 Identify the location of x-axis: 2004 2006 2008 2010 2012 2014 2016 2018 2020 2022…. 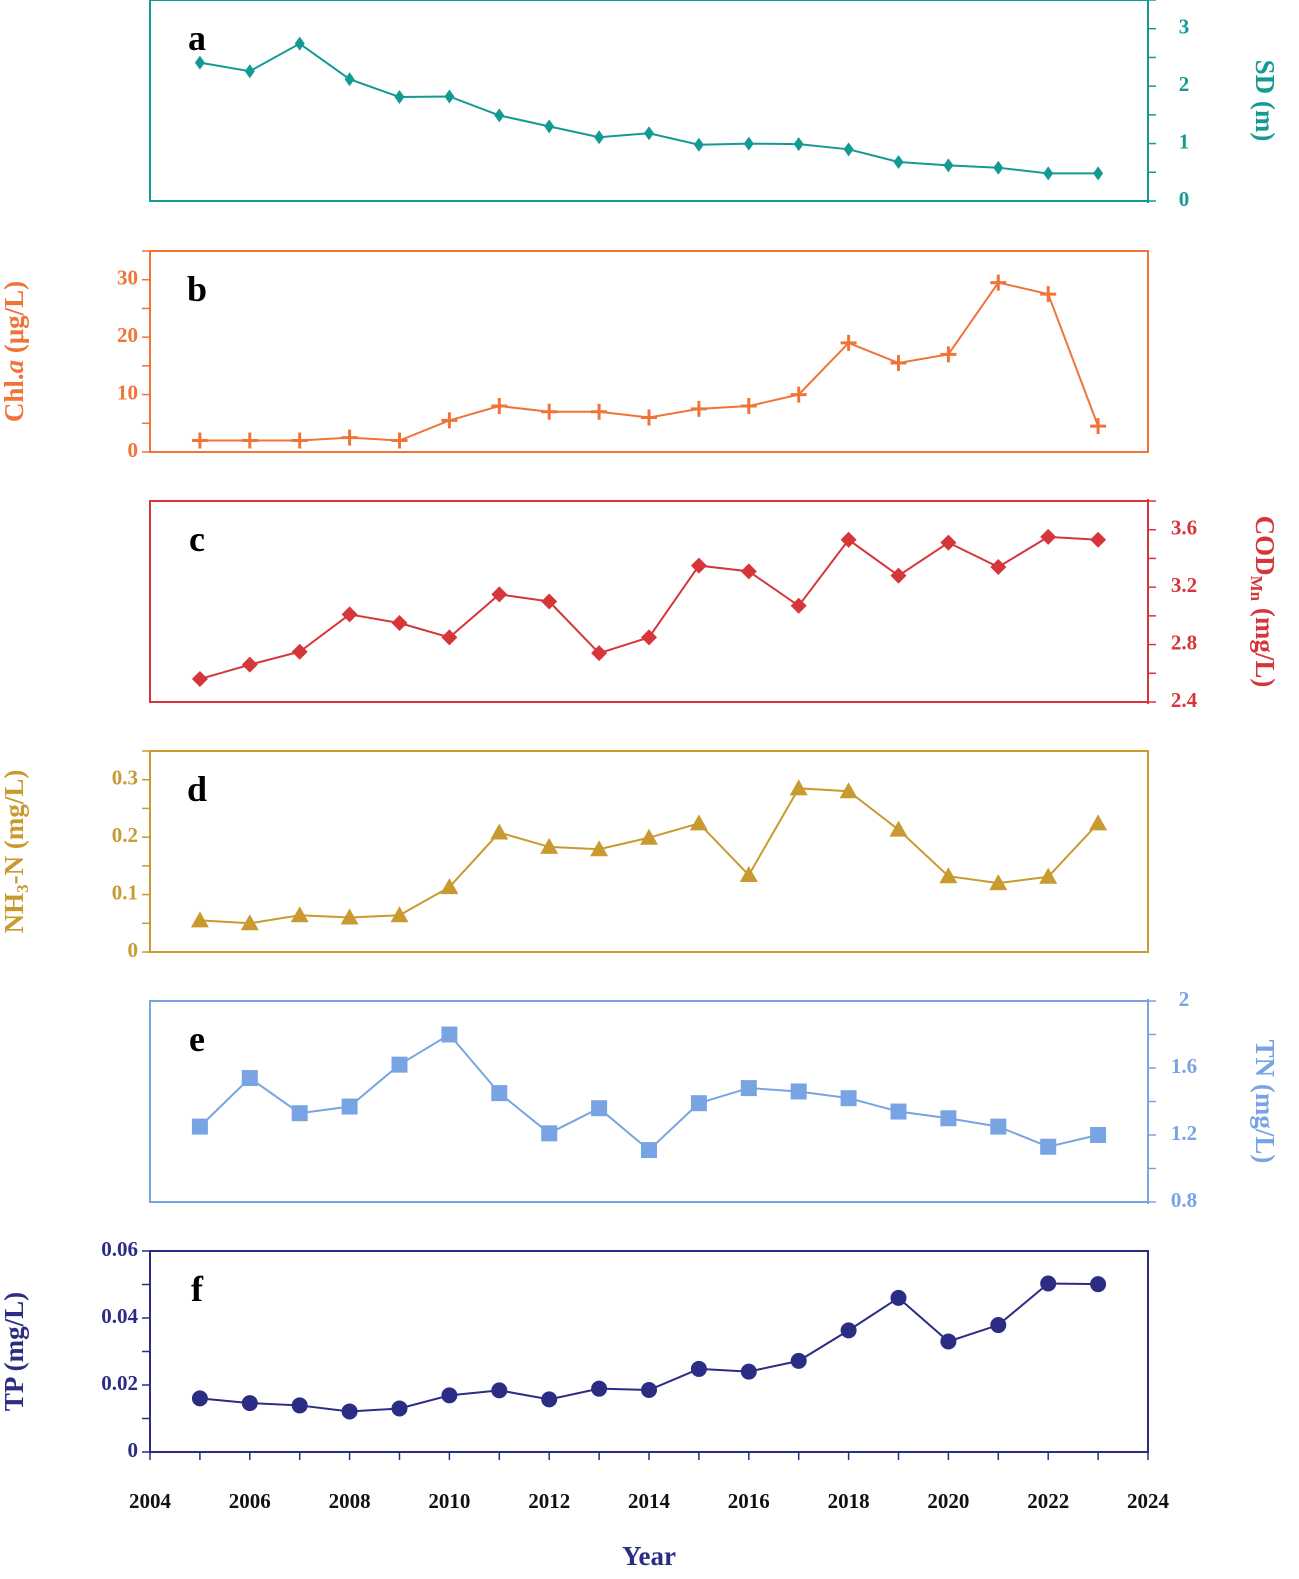
(649, 1511).